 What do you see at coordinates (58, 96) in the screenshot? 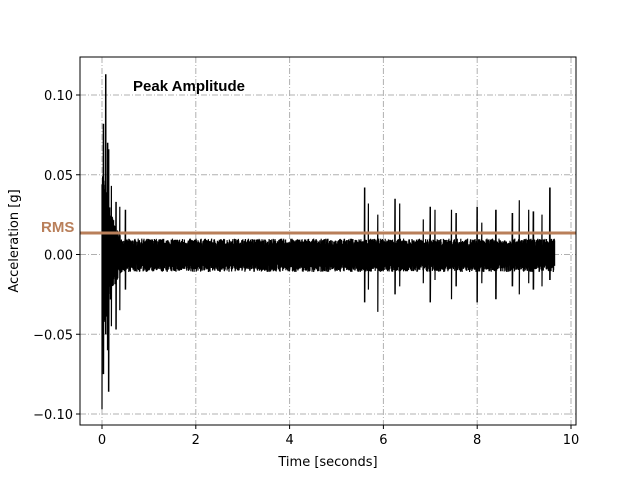
I see `y-tick-label: 0.10` at bounding box center [58, 96].